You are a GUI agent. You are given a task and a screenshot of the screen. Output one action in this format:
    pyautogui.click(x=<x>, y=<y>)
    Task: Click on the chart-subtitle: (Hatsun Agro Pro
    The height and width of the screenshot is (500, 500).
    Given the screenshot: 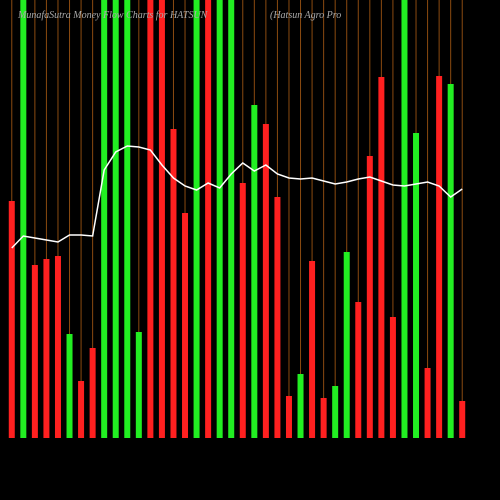 What is the action you would take?
    pyautogui.click(x=305, y=15)
    